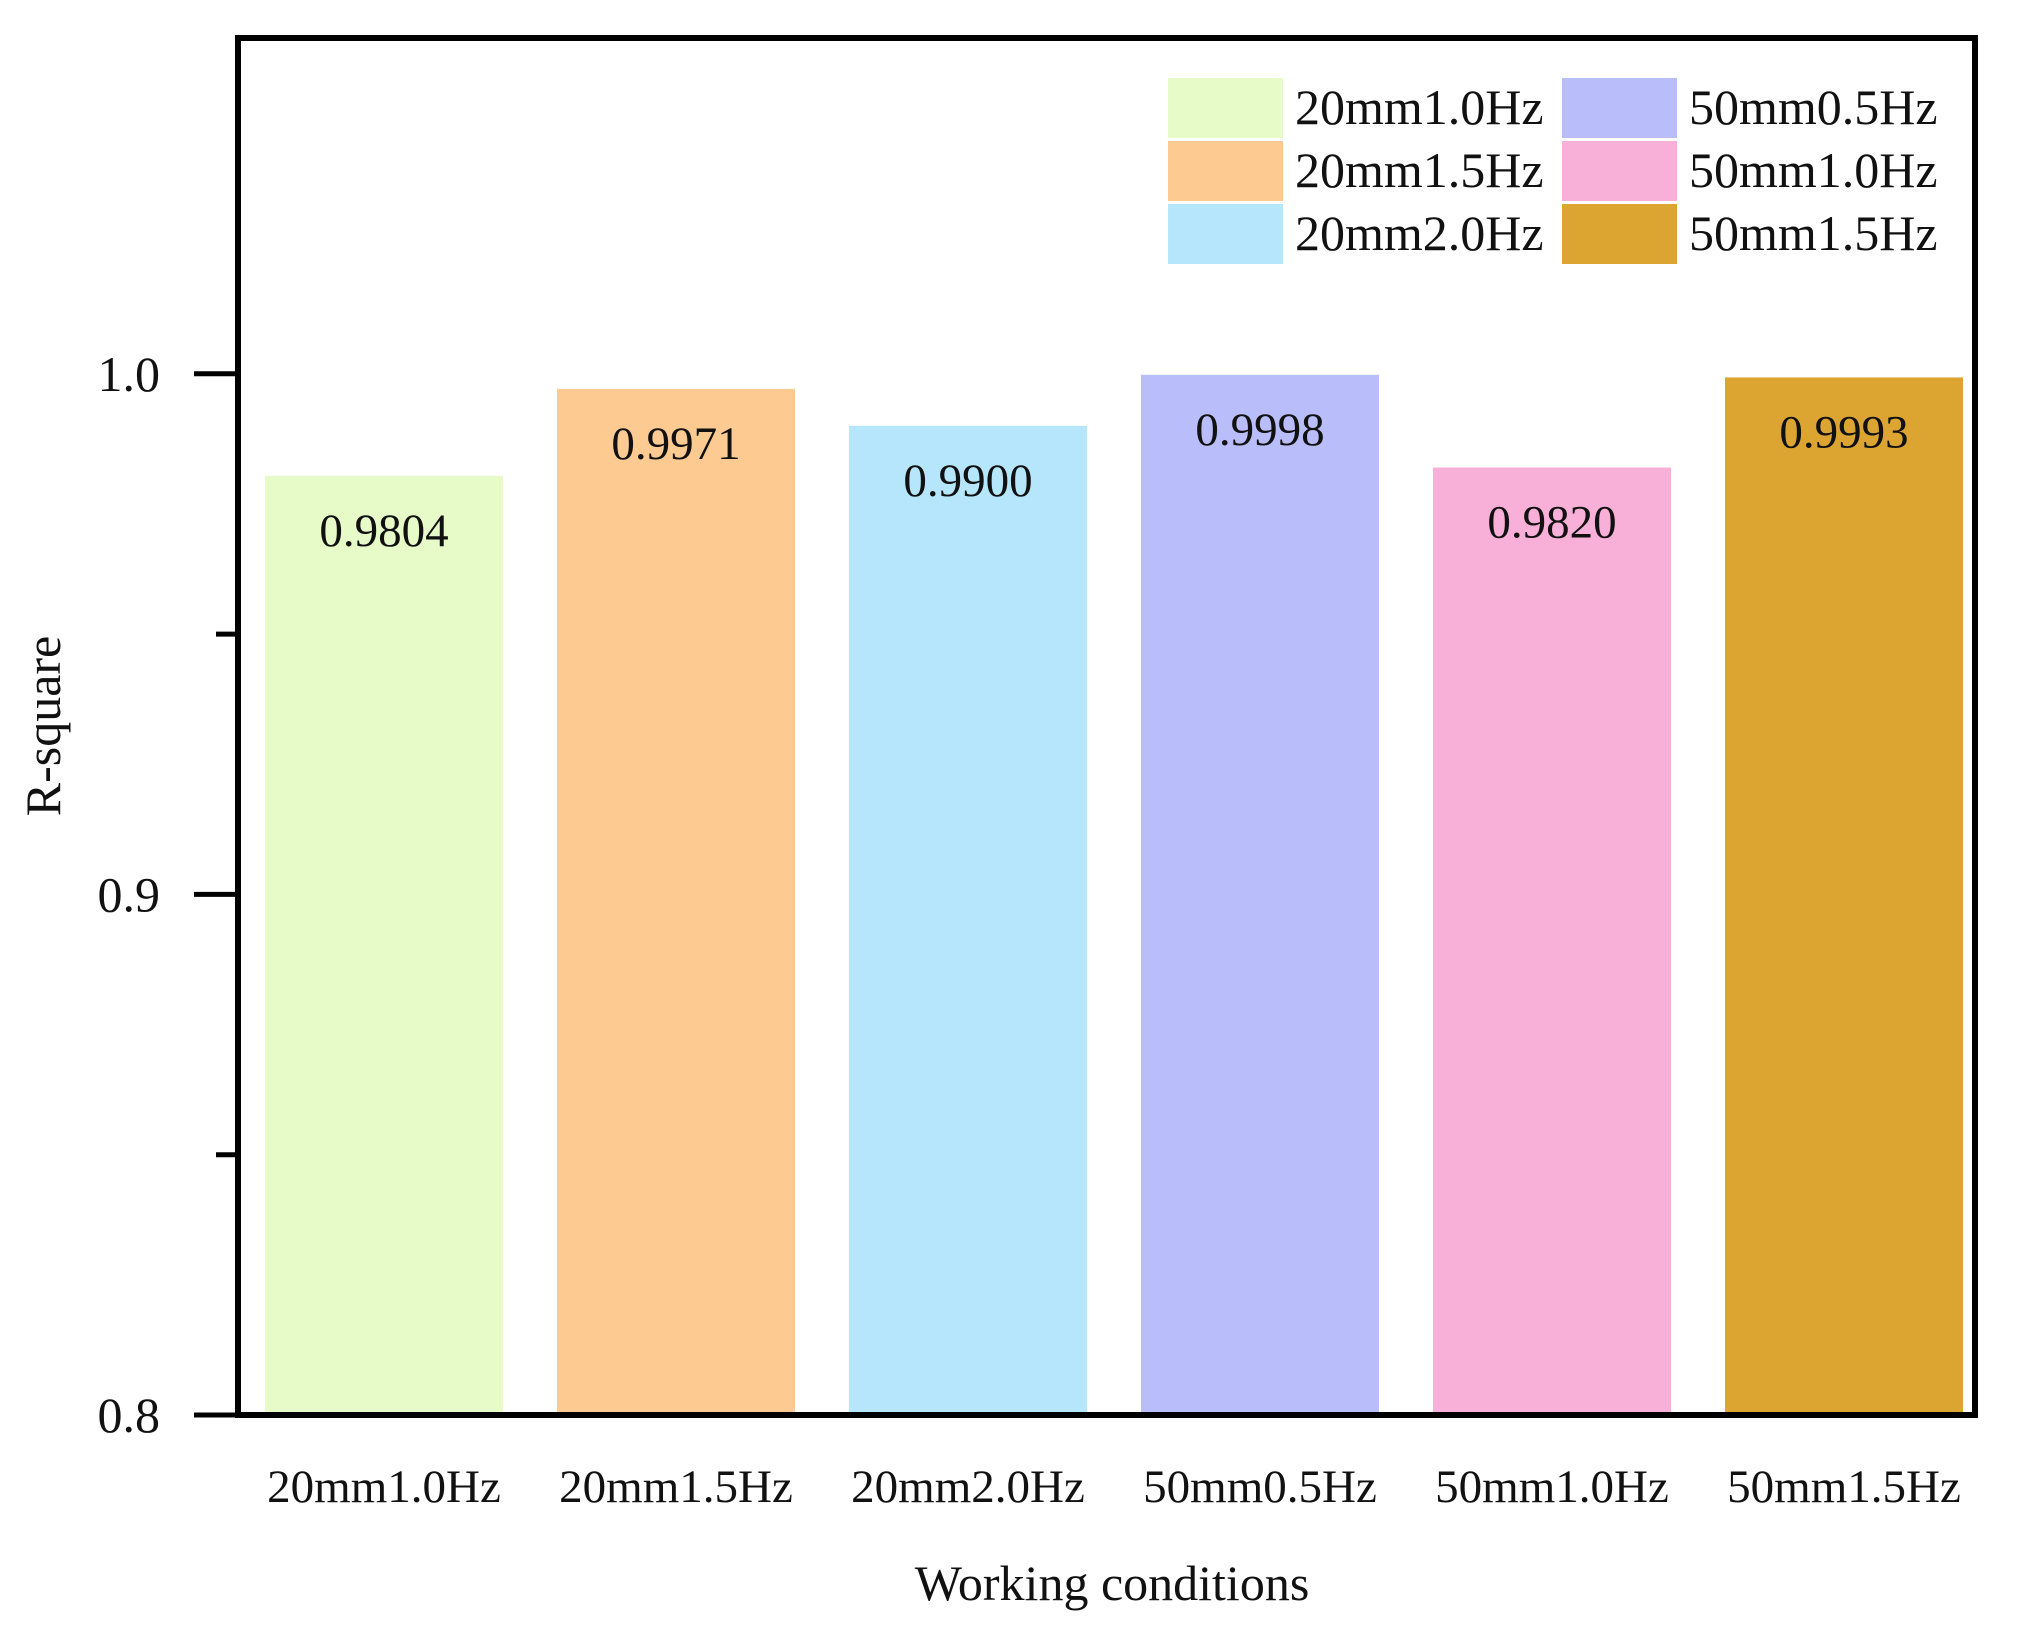 The image size is (2019, 1633). Describe the element at coordinates (1844, 894) in the screenshot. I see `bar-50mm1-5hz` at that location.